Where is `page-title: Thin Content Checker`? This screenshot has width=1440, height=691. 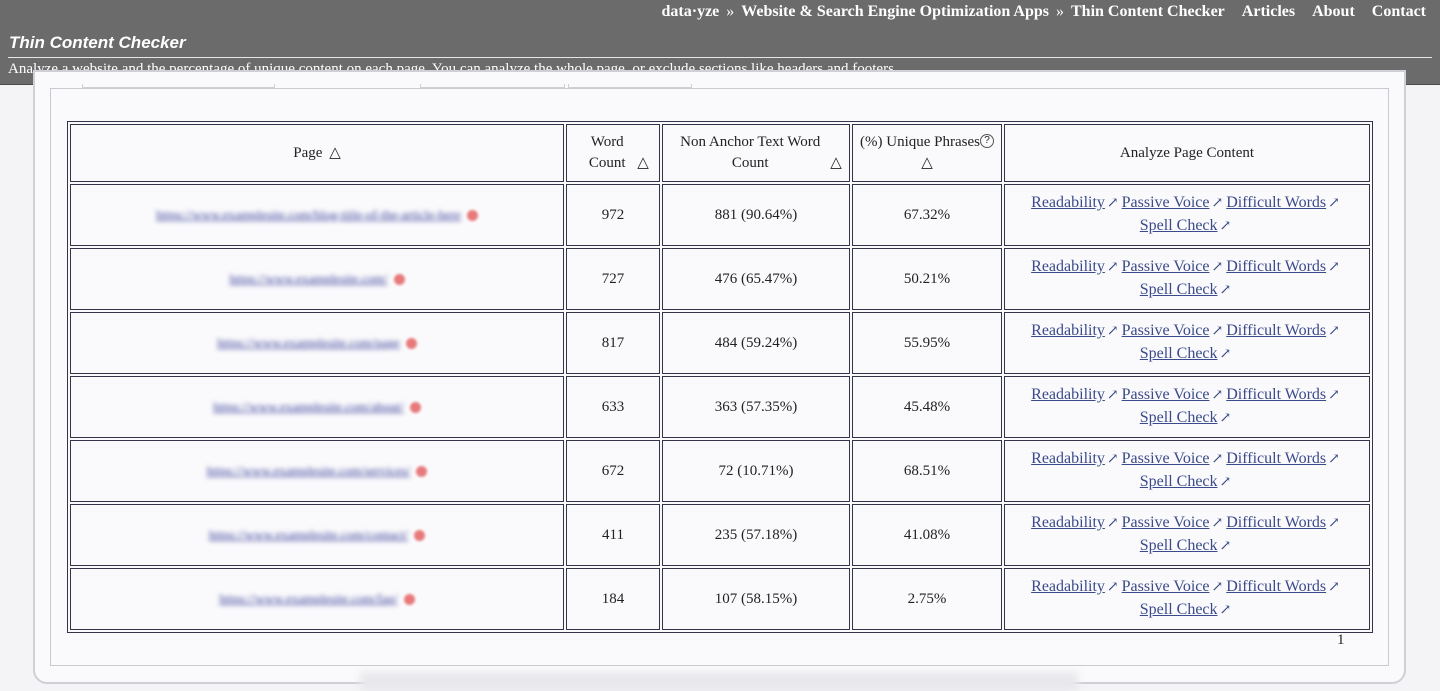 page-title: Thin Content Checker is located at coordinates (97, 42).